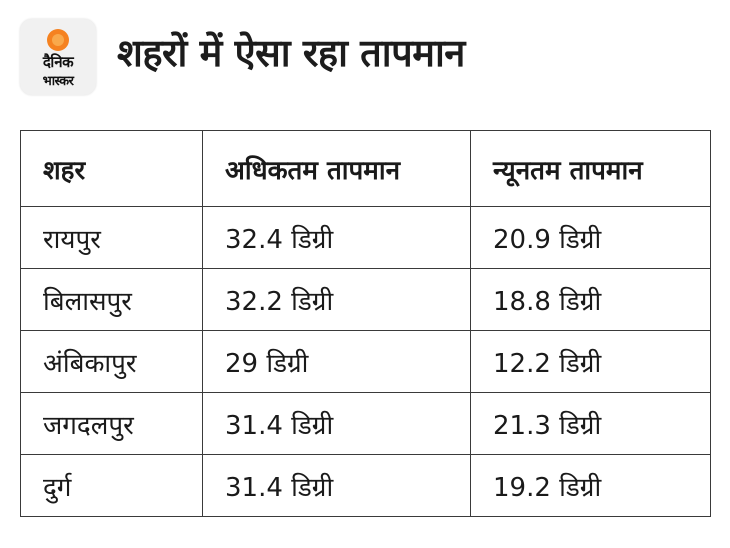  I want to click on min-temp-cell: 19.2 डिग्री, so click(590, 485).